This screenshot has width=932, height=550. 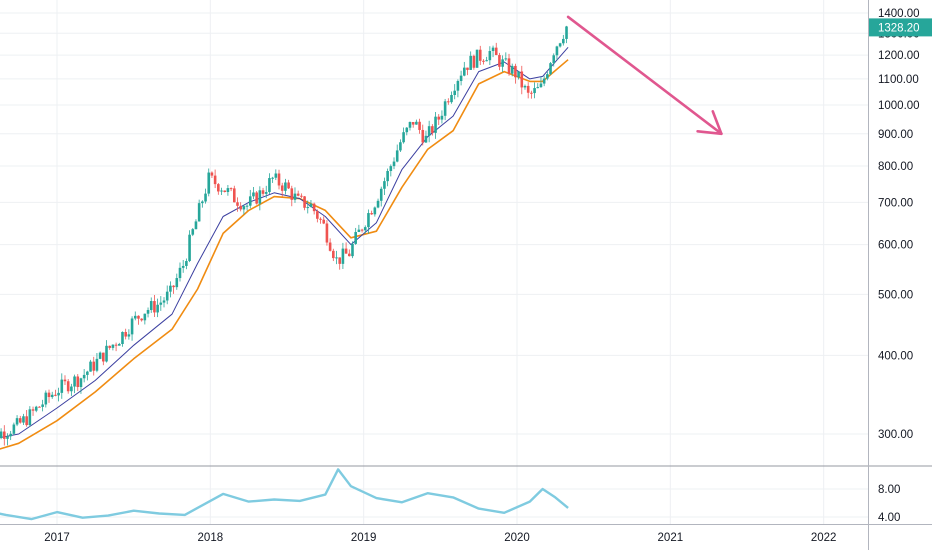 What do you see at coordinates (889, 518) in the screenshot?
I see `indicator-tick-label: 4.00` at bounding box center [889, 518].